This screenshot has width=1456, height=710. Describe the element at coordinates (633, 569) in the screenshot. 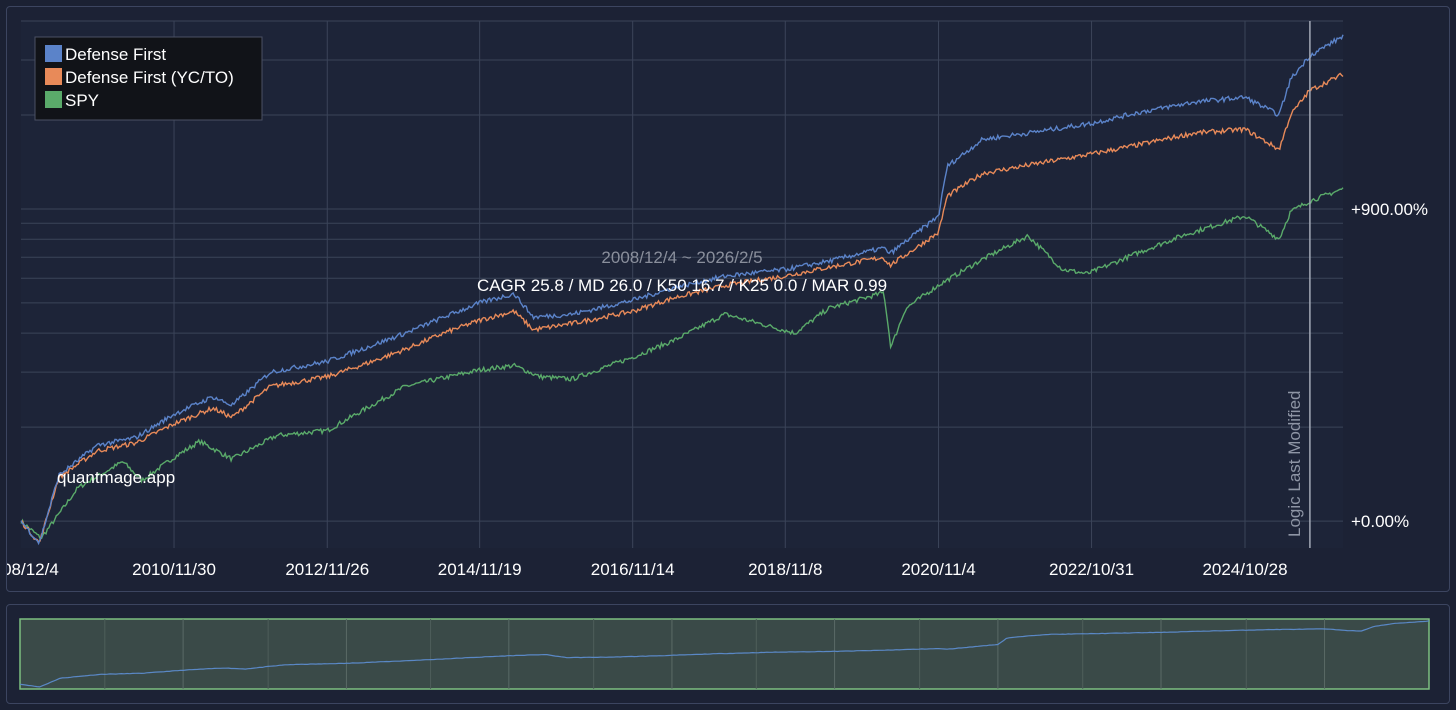

I see `x-tick-label: 2016/11/14` at that location.